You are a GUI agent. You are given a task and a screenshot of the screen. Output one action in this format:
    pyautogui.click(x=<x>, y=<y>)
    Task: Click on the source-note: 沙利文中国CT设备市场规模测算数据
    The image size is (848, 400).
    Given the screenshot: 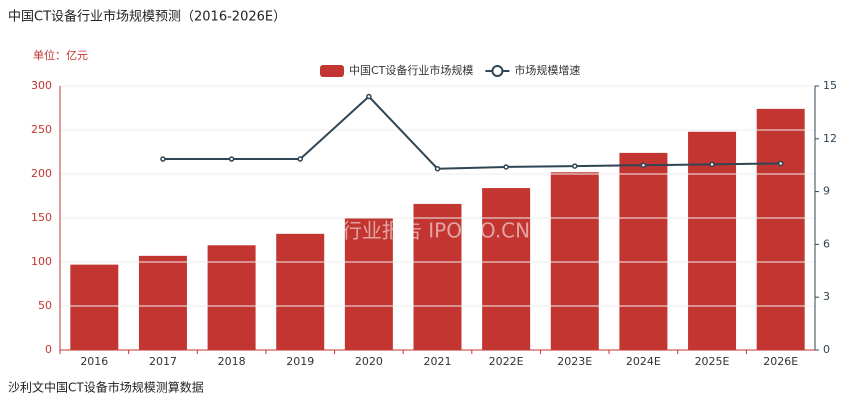 What is the action you would take?
    pyautogui.click(x=106, y=387)
    